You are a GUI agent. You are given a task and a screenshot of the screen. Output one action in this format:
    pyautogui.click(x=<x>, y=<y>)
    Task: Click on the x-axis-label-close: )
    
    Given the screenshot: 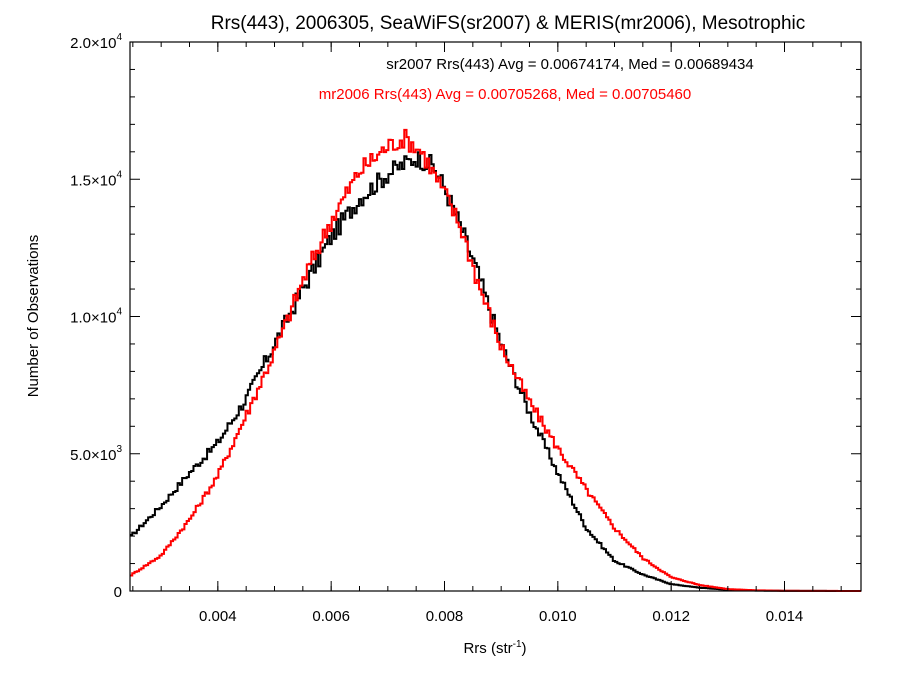 What is the action you would take?
    pyautogui.click(x=524, y=648)
    